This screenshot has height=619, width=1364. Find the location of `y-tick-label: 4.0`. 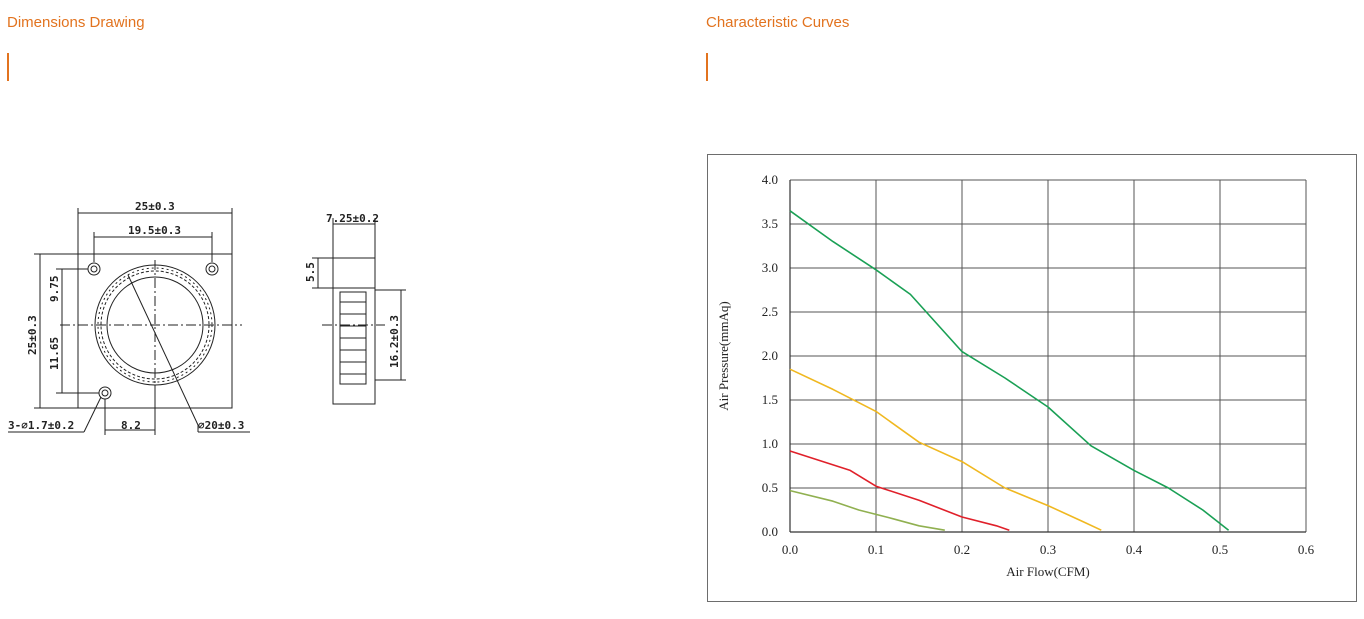

y-tick-label: 4.0 is located at coordinates (770, 179).